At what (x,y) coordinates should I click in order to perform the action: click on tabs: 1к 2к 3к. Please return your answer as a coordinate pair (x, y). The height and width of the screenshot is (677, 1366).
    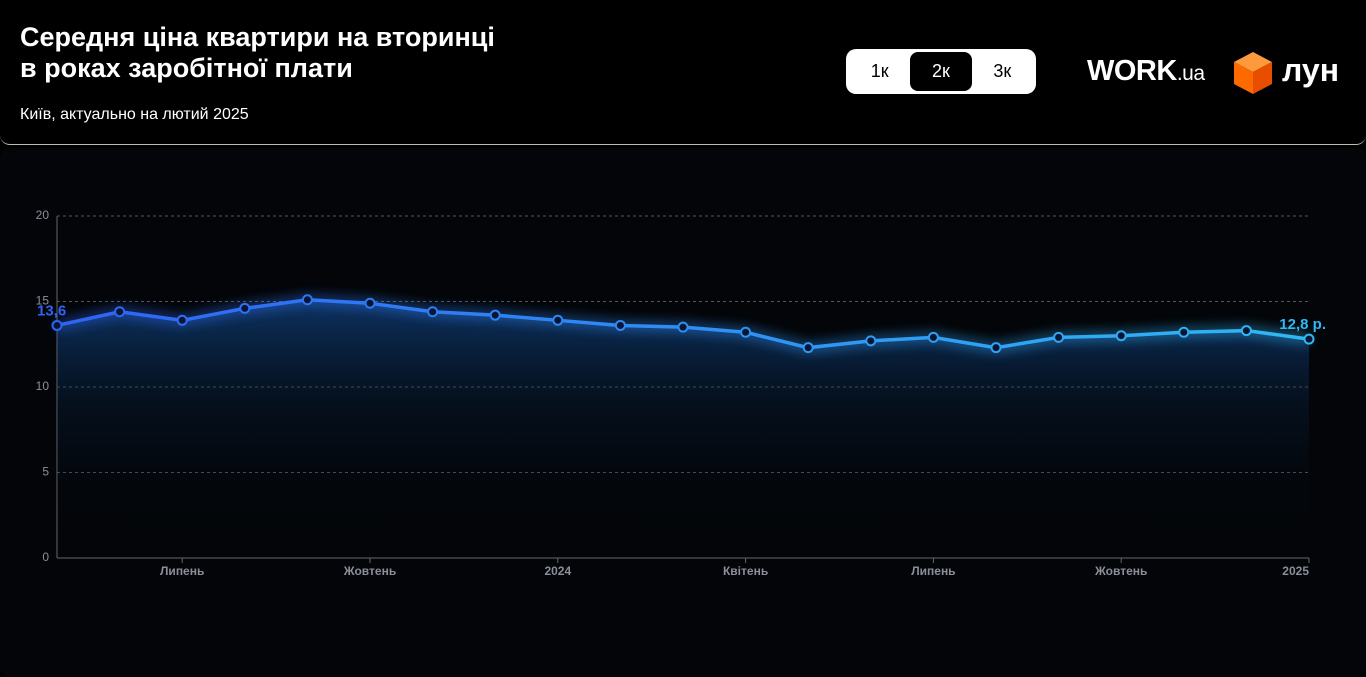
    Looking at the image, I should click on (941, 71).